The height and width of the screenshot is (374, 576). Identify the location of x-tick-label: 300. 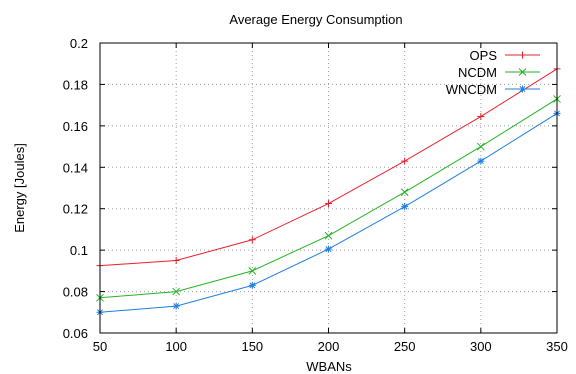
(481, 346).